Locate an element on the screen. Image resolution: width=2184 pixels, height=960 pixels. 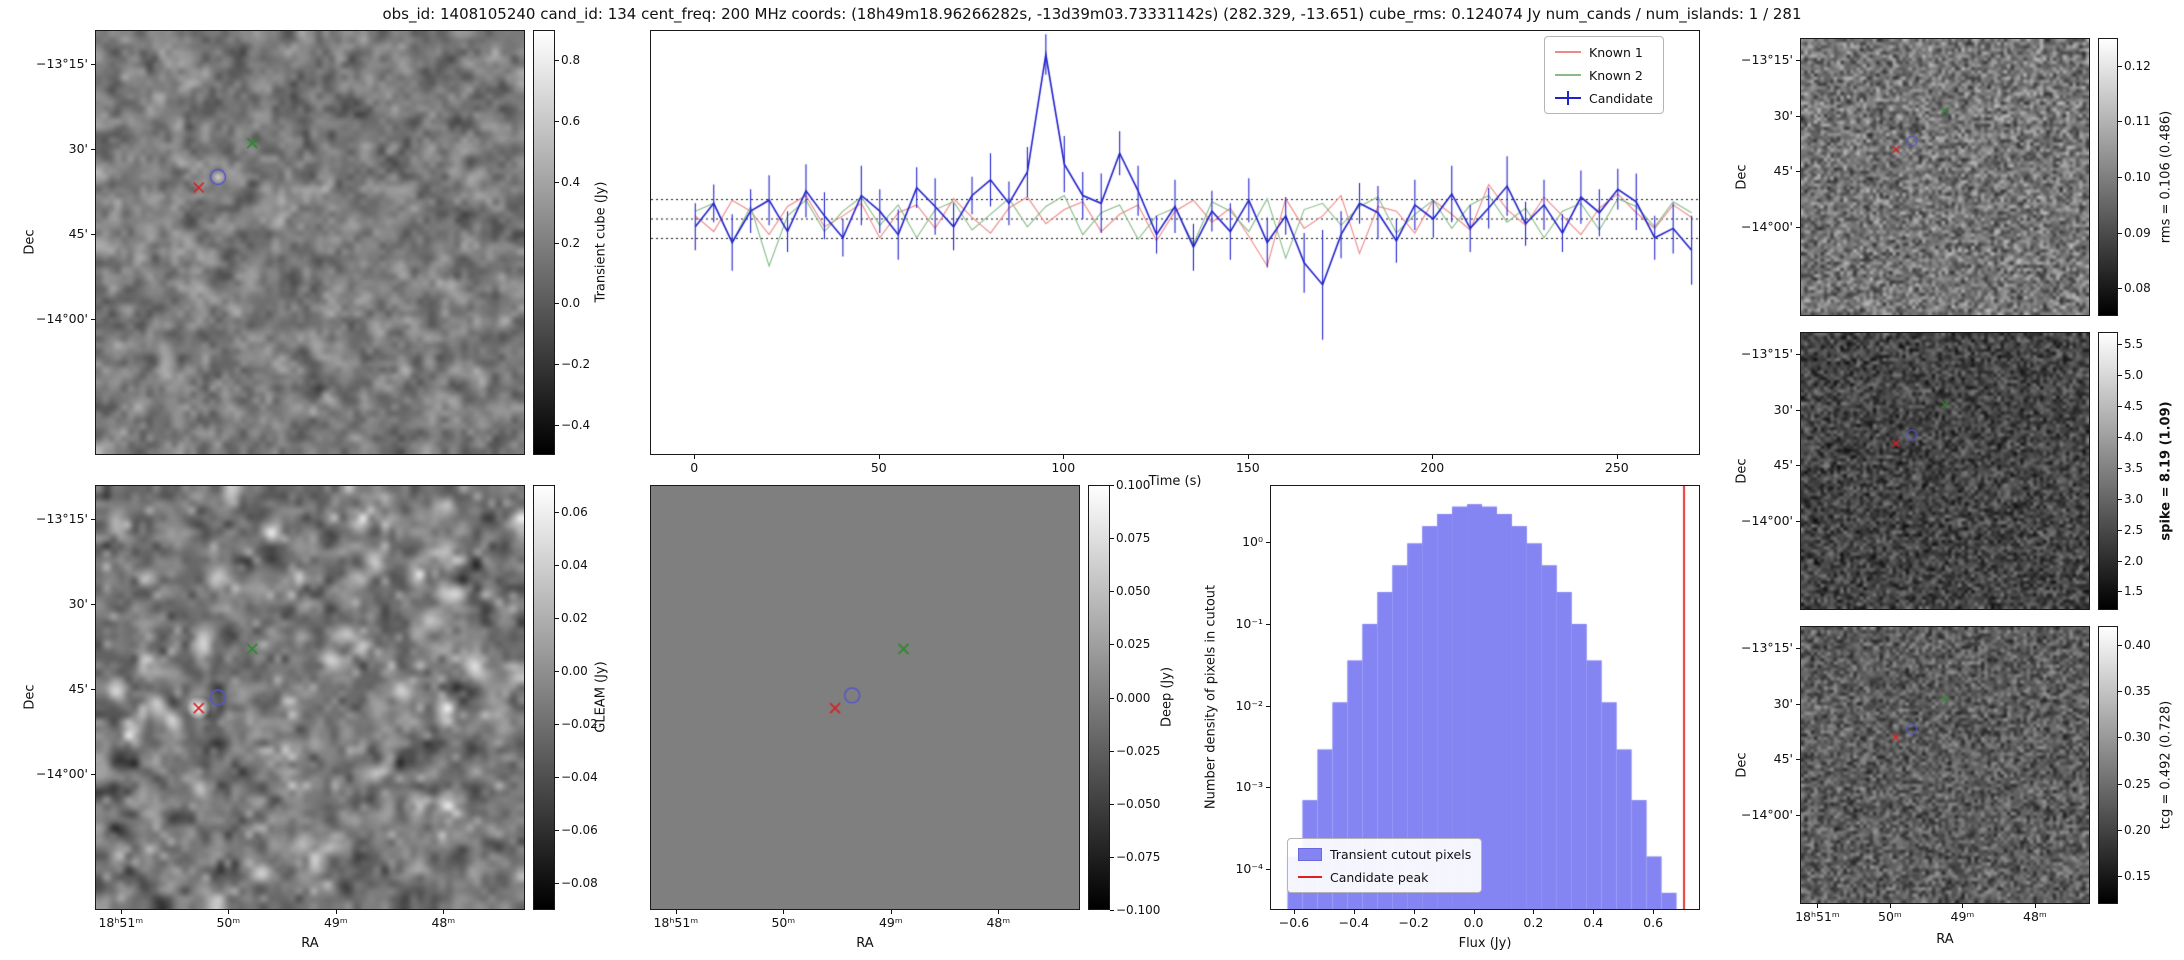
dec-tick-label: −14°00' is located at coordinates (1767, 226).